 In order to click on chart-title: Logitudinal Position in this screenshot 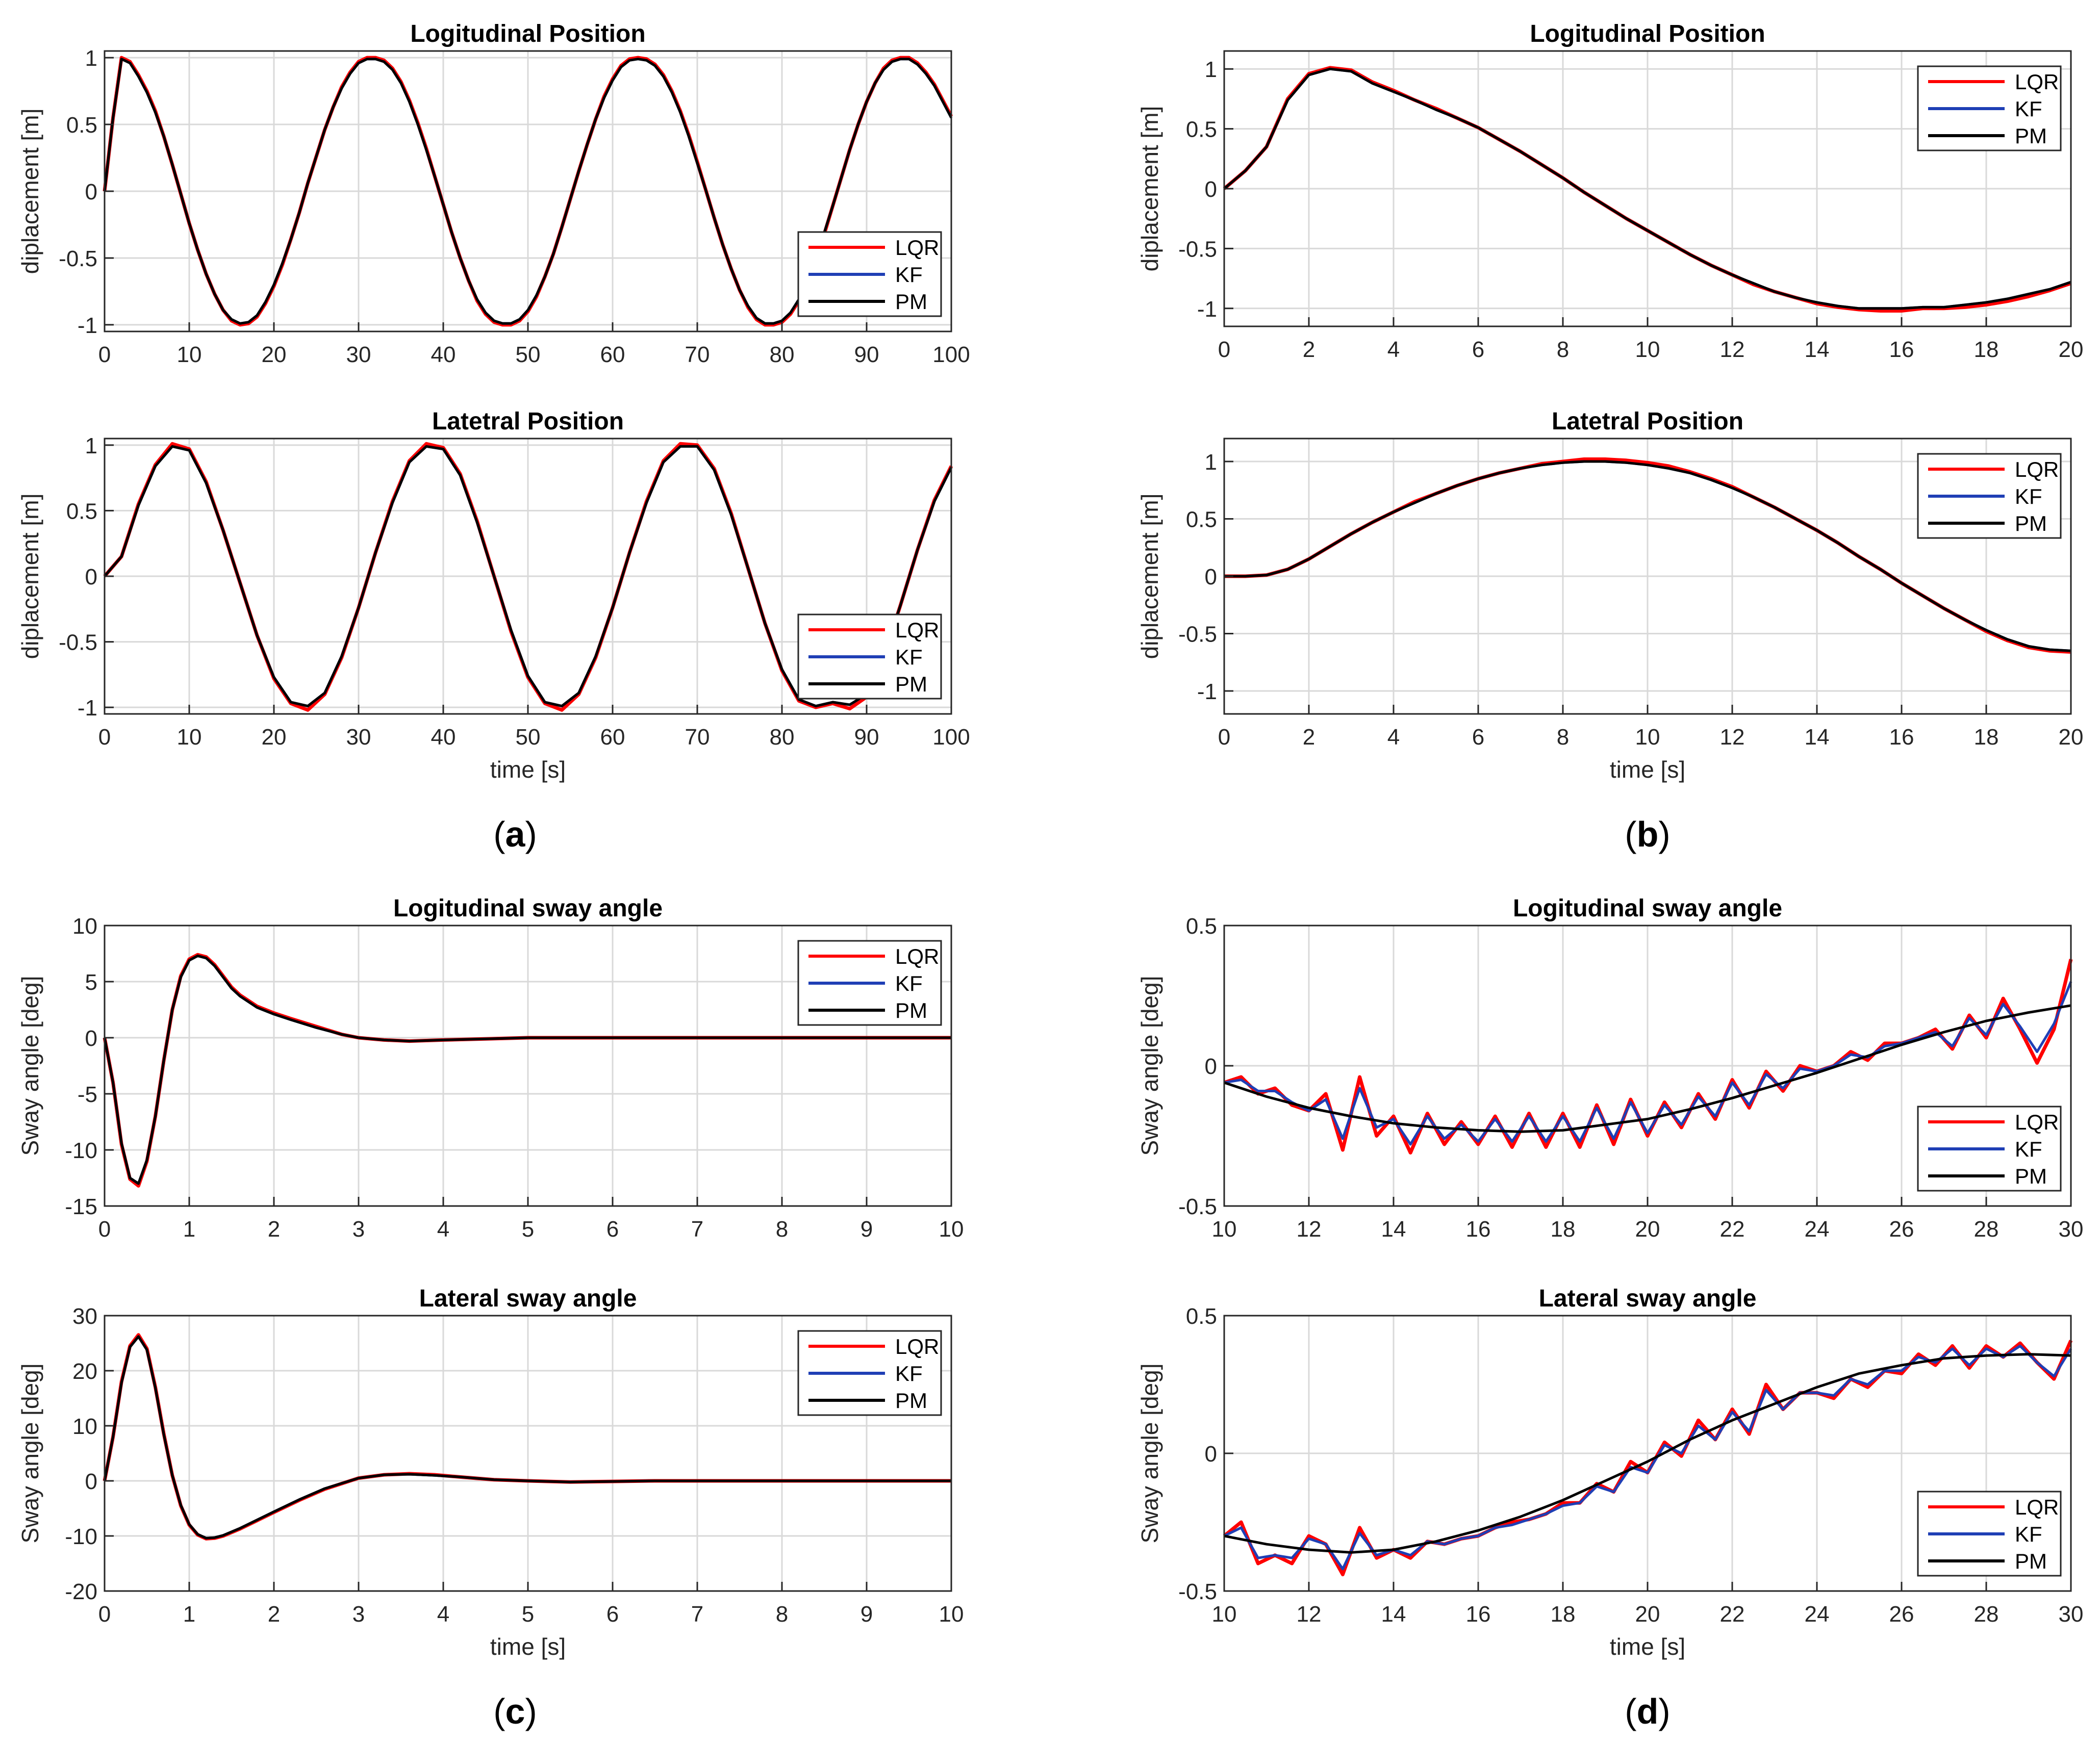, I will do `click(528, 33)`.